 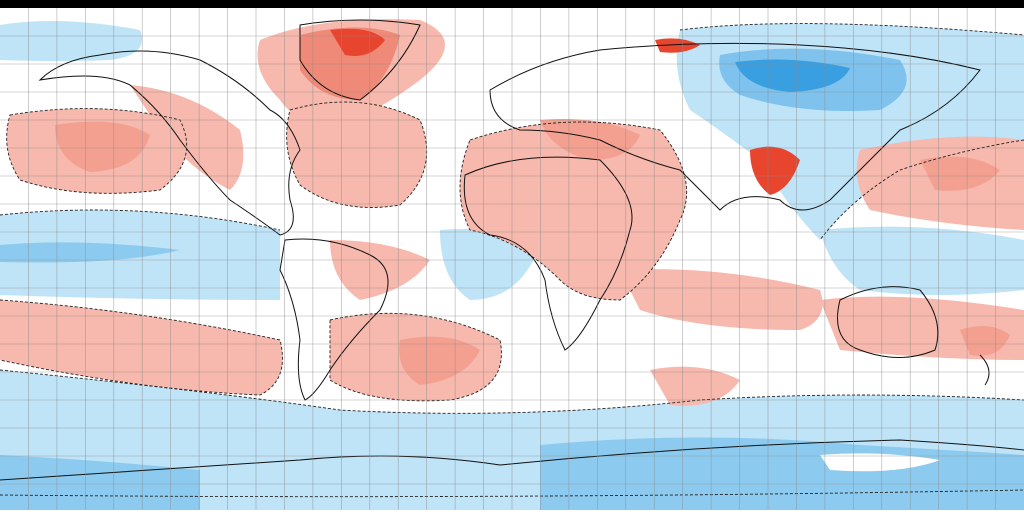 What do you see at coordinates (360, 60) in the screenshot?
I see `greenland` at bounding box center [360, 60].